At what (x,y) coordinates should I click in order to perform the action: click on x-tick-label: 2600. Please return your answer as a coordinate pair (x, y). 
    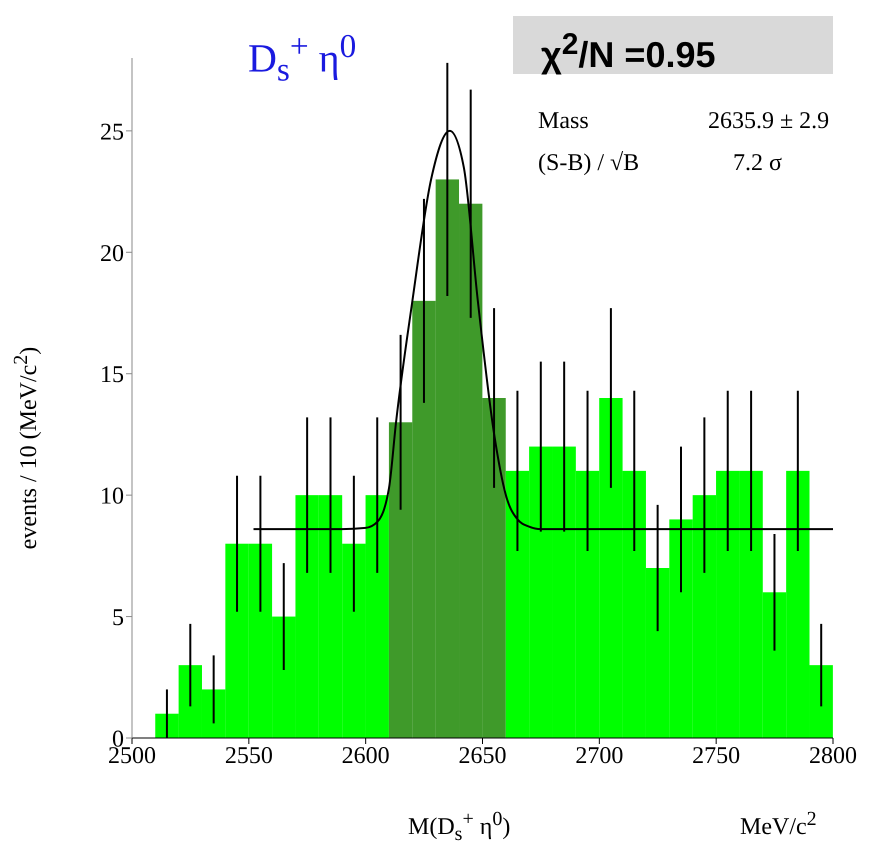
    Looking at the image, I should click on (366, 756).